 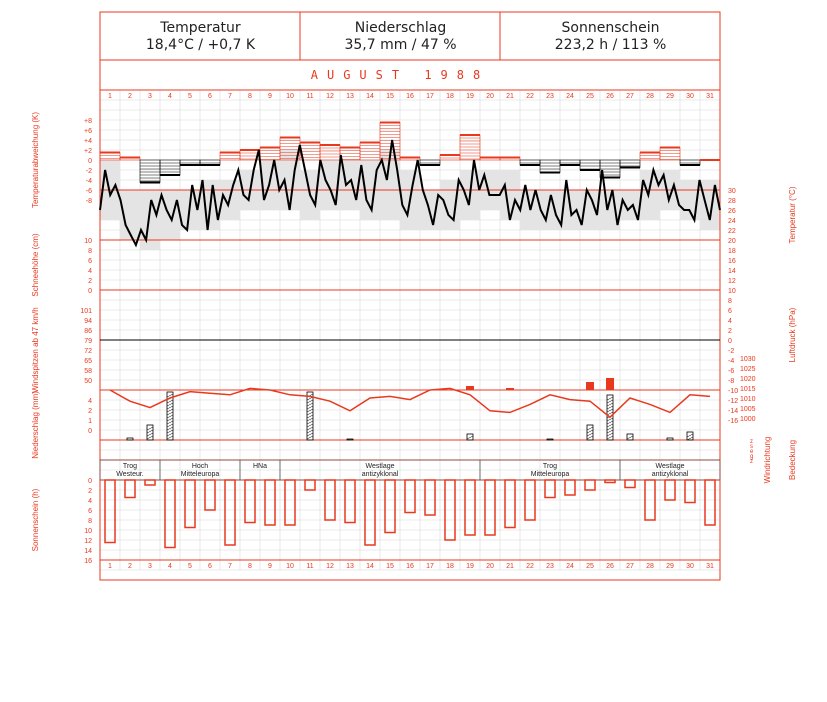 What do you see at coordinates (90, 291) in the screenshot?
I see `tick-snow-depth: 0` at bounding box center [90, 291].